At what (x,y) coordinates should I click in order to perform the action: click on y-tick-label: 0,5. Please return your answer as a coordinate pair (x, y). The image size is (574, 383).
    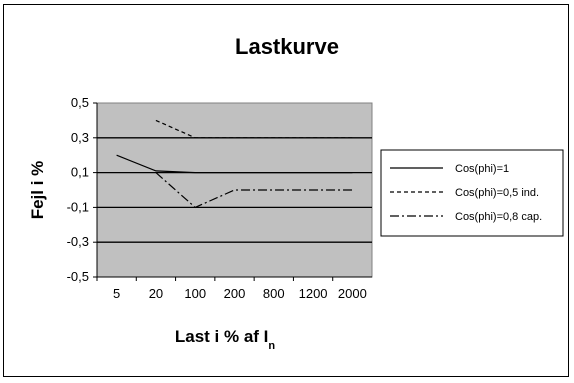
    Looking at the image, I should click on (80, 102).